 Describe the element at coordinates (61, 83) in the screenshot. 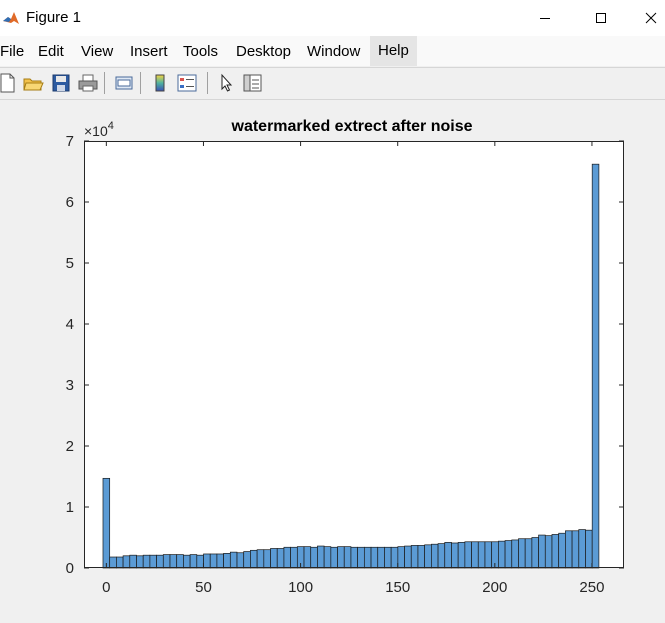

I see `save-icon` at that location.